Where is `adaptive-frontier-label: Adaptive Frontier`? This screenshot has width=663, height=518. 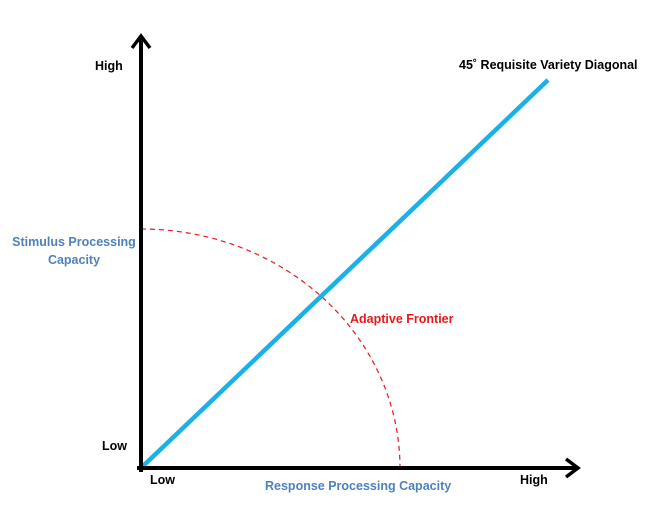
adaptive-frontier-label: Adaptive Frontier is located at coordinates (402, 319).